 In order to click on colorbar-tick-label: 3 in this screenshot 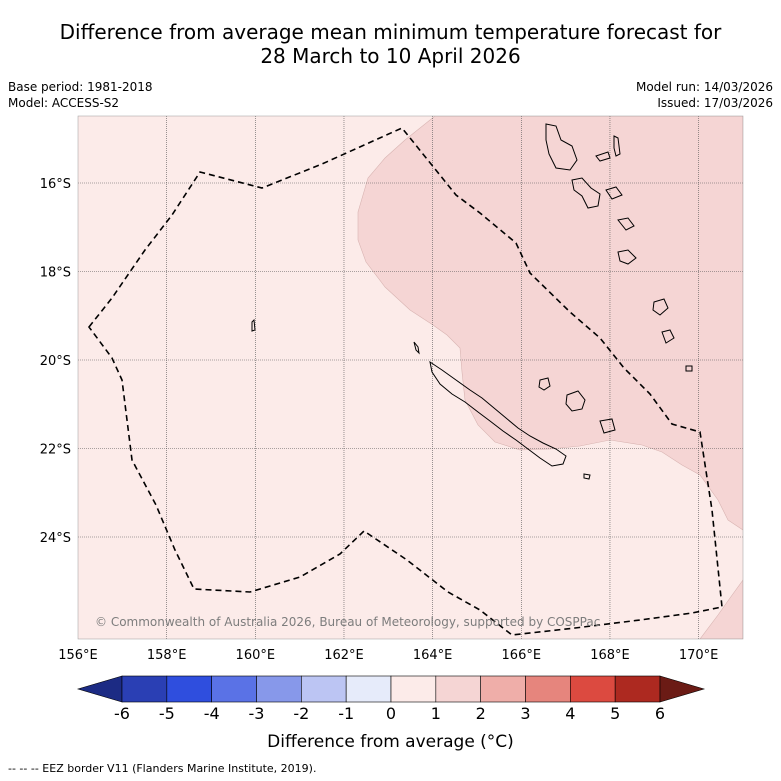, I will do `click(525, 713)`.